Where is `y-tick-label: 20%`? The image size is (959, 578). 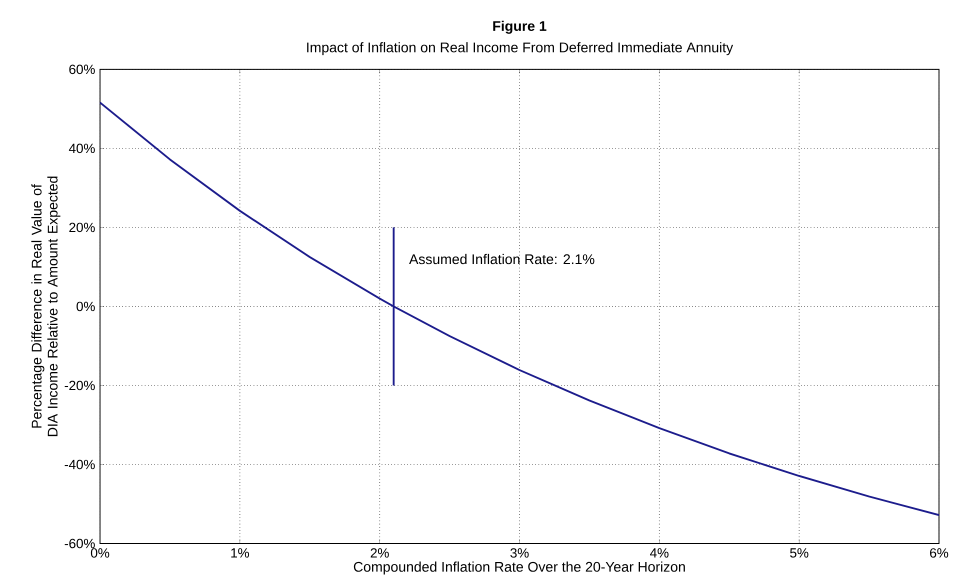 y-tick-label: 20% is located at coordinates (82, 227).